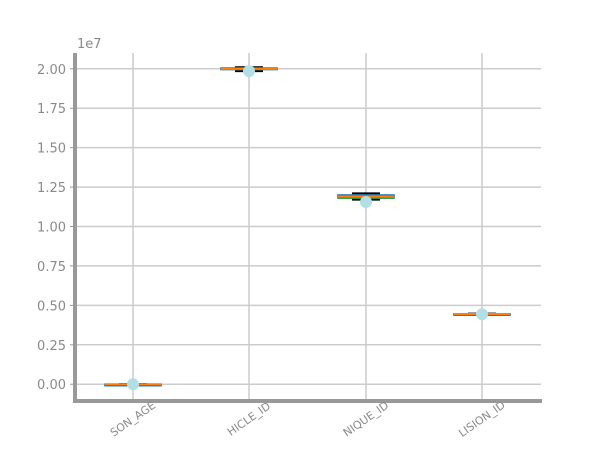 This screenshot has height=454, width=600. What do you see at coordinates (51, 149) in the screenshot?
I see `y-tick-label: 1.50` at bounding box center [51, 149].